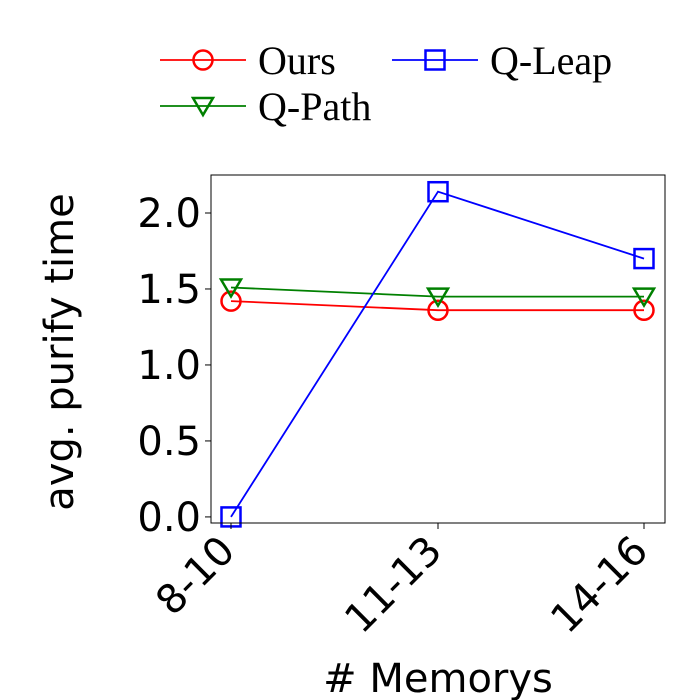  I want to click on series-line-ours, so click(437, 306).